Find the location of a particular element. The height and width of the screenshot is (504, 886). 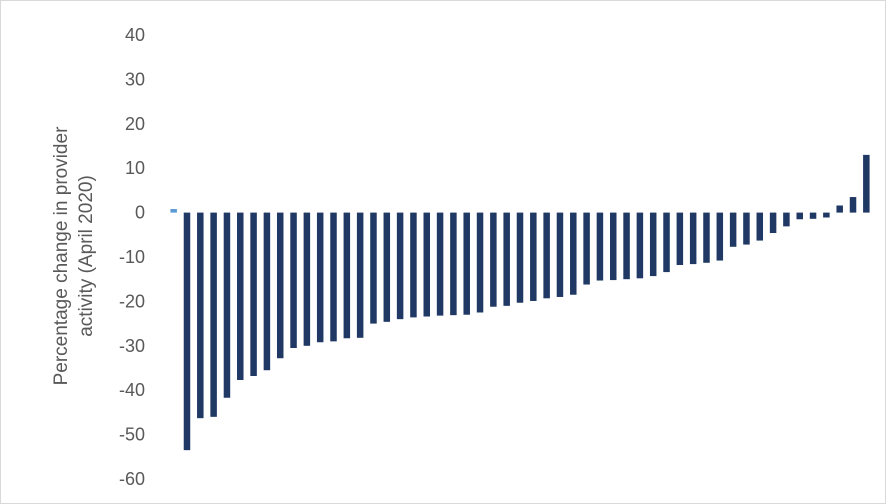

y-axis-title-line-1: Percentage change in provider is located at coordinates (61, 255).